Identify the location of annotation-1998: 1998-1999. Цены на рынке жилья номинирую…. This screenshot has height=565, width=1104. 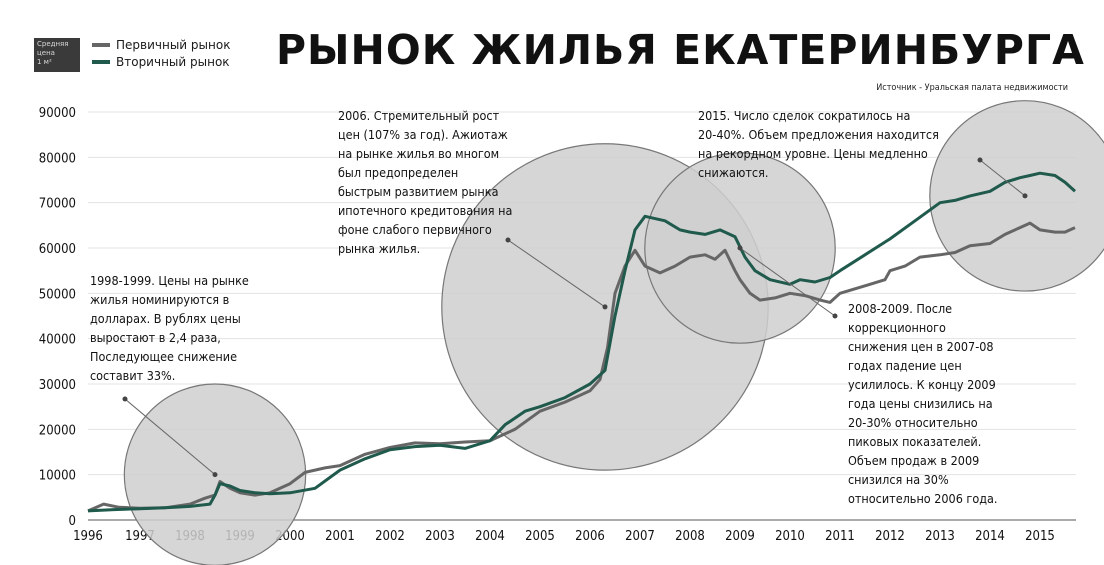
(169, 328).